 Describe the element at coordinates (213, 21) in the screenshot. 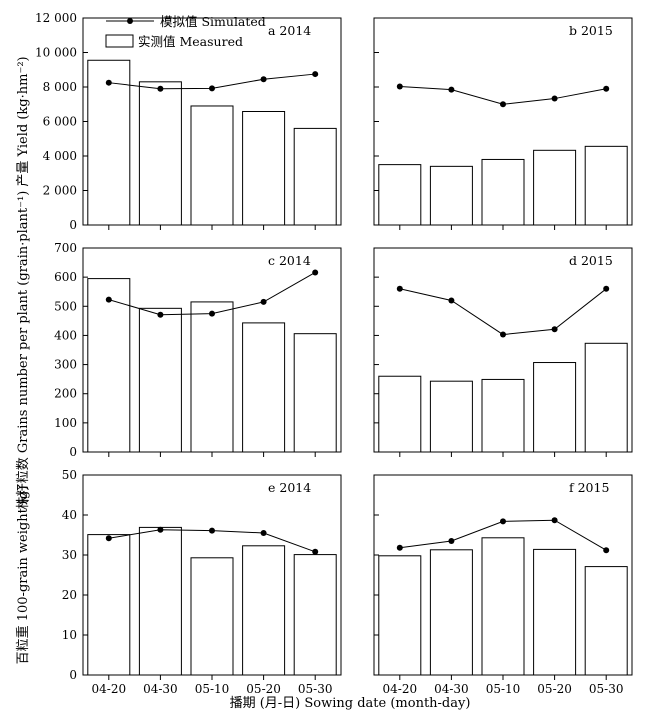

I see `legend-label-simulated: 模拟值 Simulated` at that location.